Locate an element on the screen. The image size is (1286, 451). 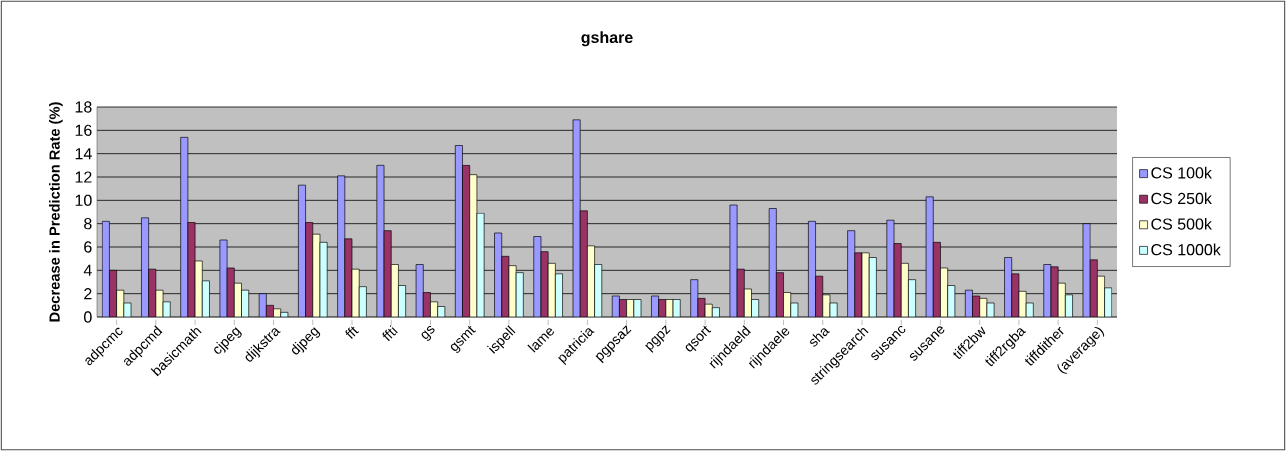
y-tick-label: 2 is located at coordinates (88, 294).